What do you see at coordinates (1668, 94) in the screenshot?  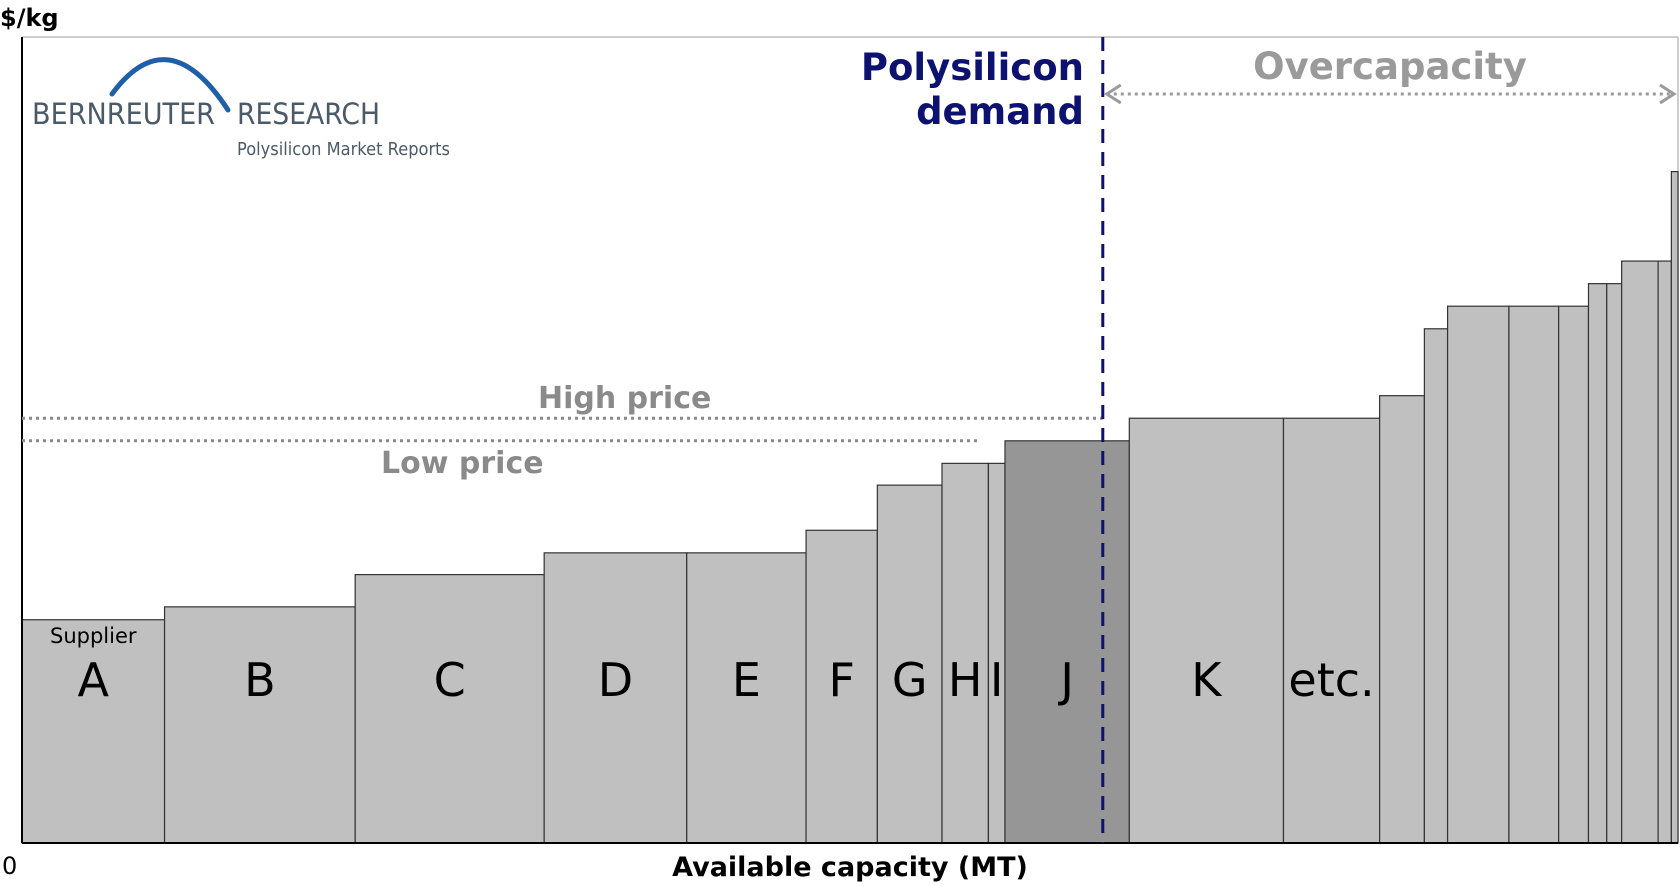 I see `overcapacity-arrowhead-right` at bounding box center [1668, 94].